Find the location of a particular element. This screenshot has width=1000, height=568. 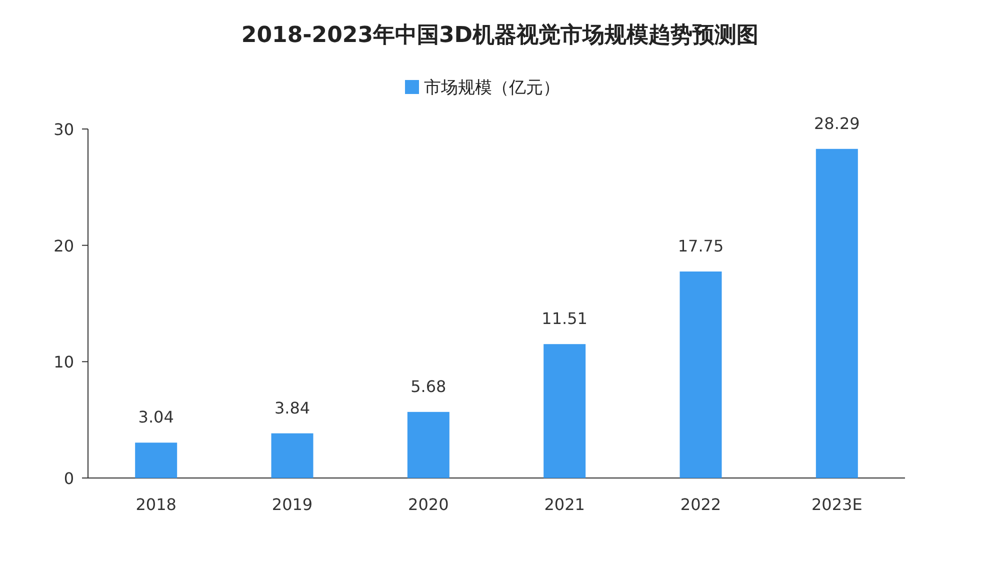

x-tick-label: 2020 is located at coordinates (428, 504).